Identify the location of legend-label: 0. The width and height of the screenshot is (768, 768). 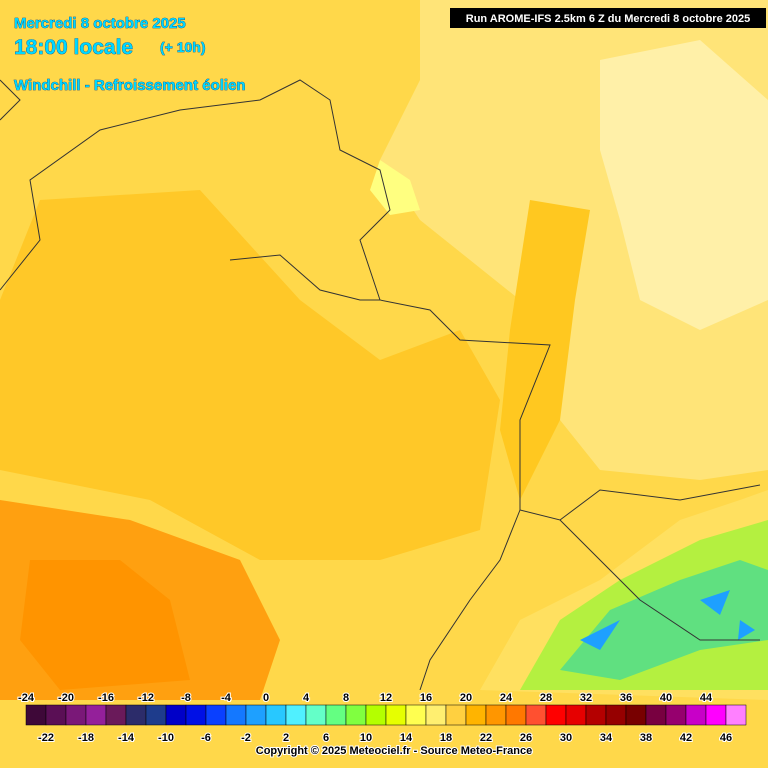
(266, 698).